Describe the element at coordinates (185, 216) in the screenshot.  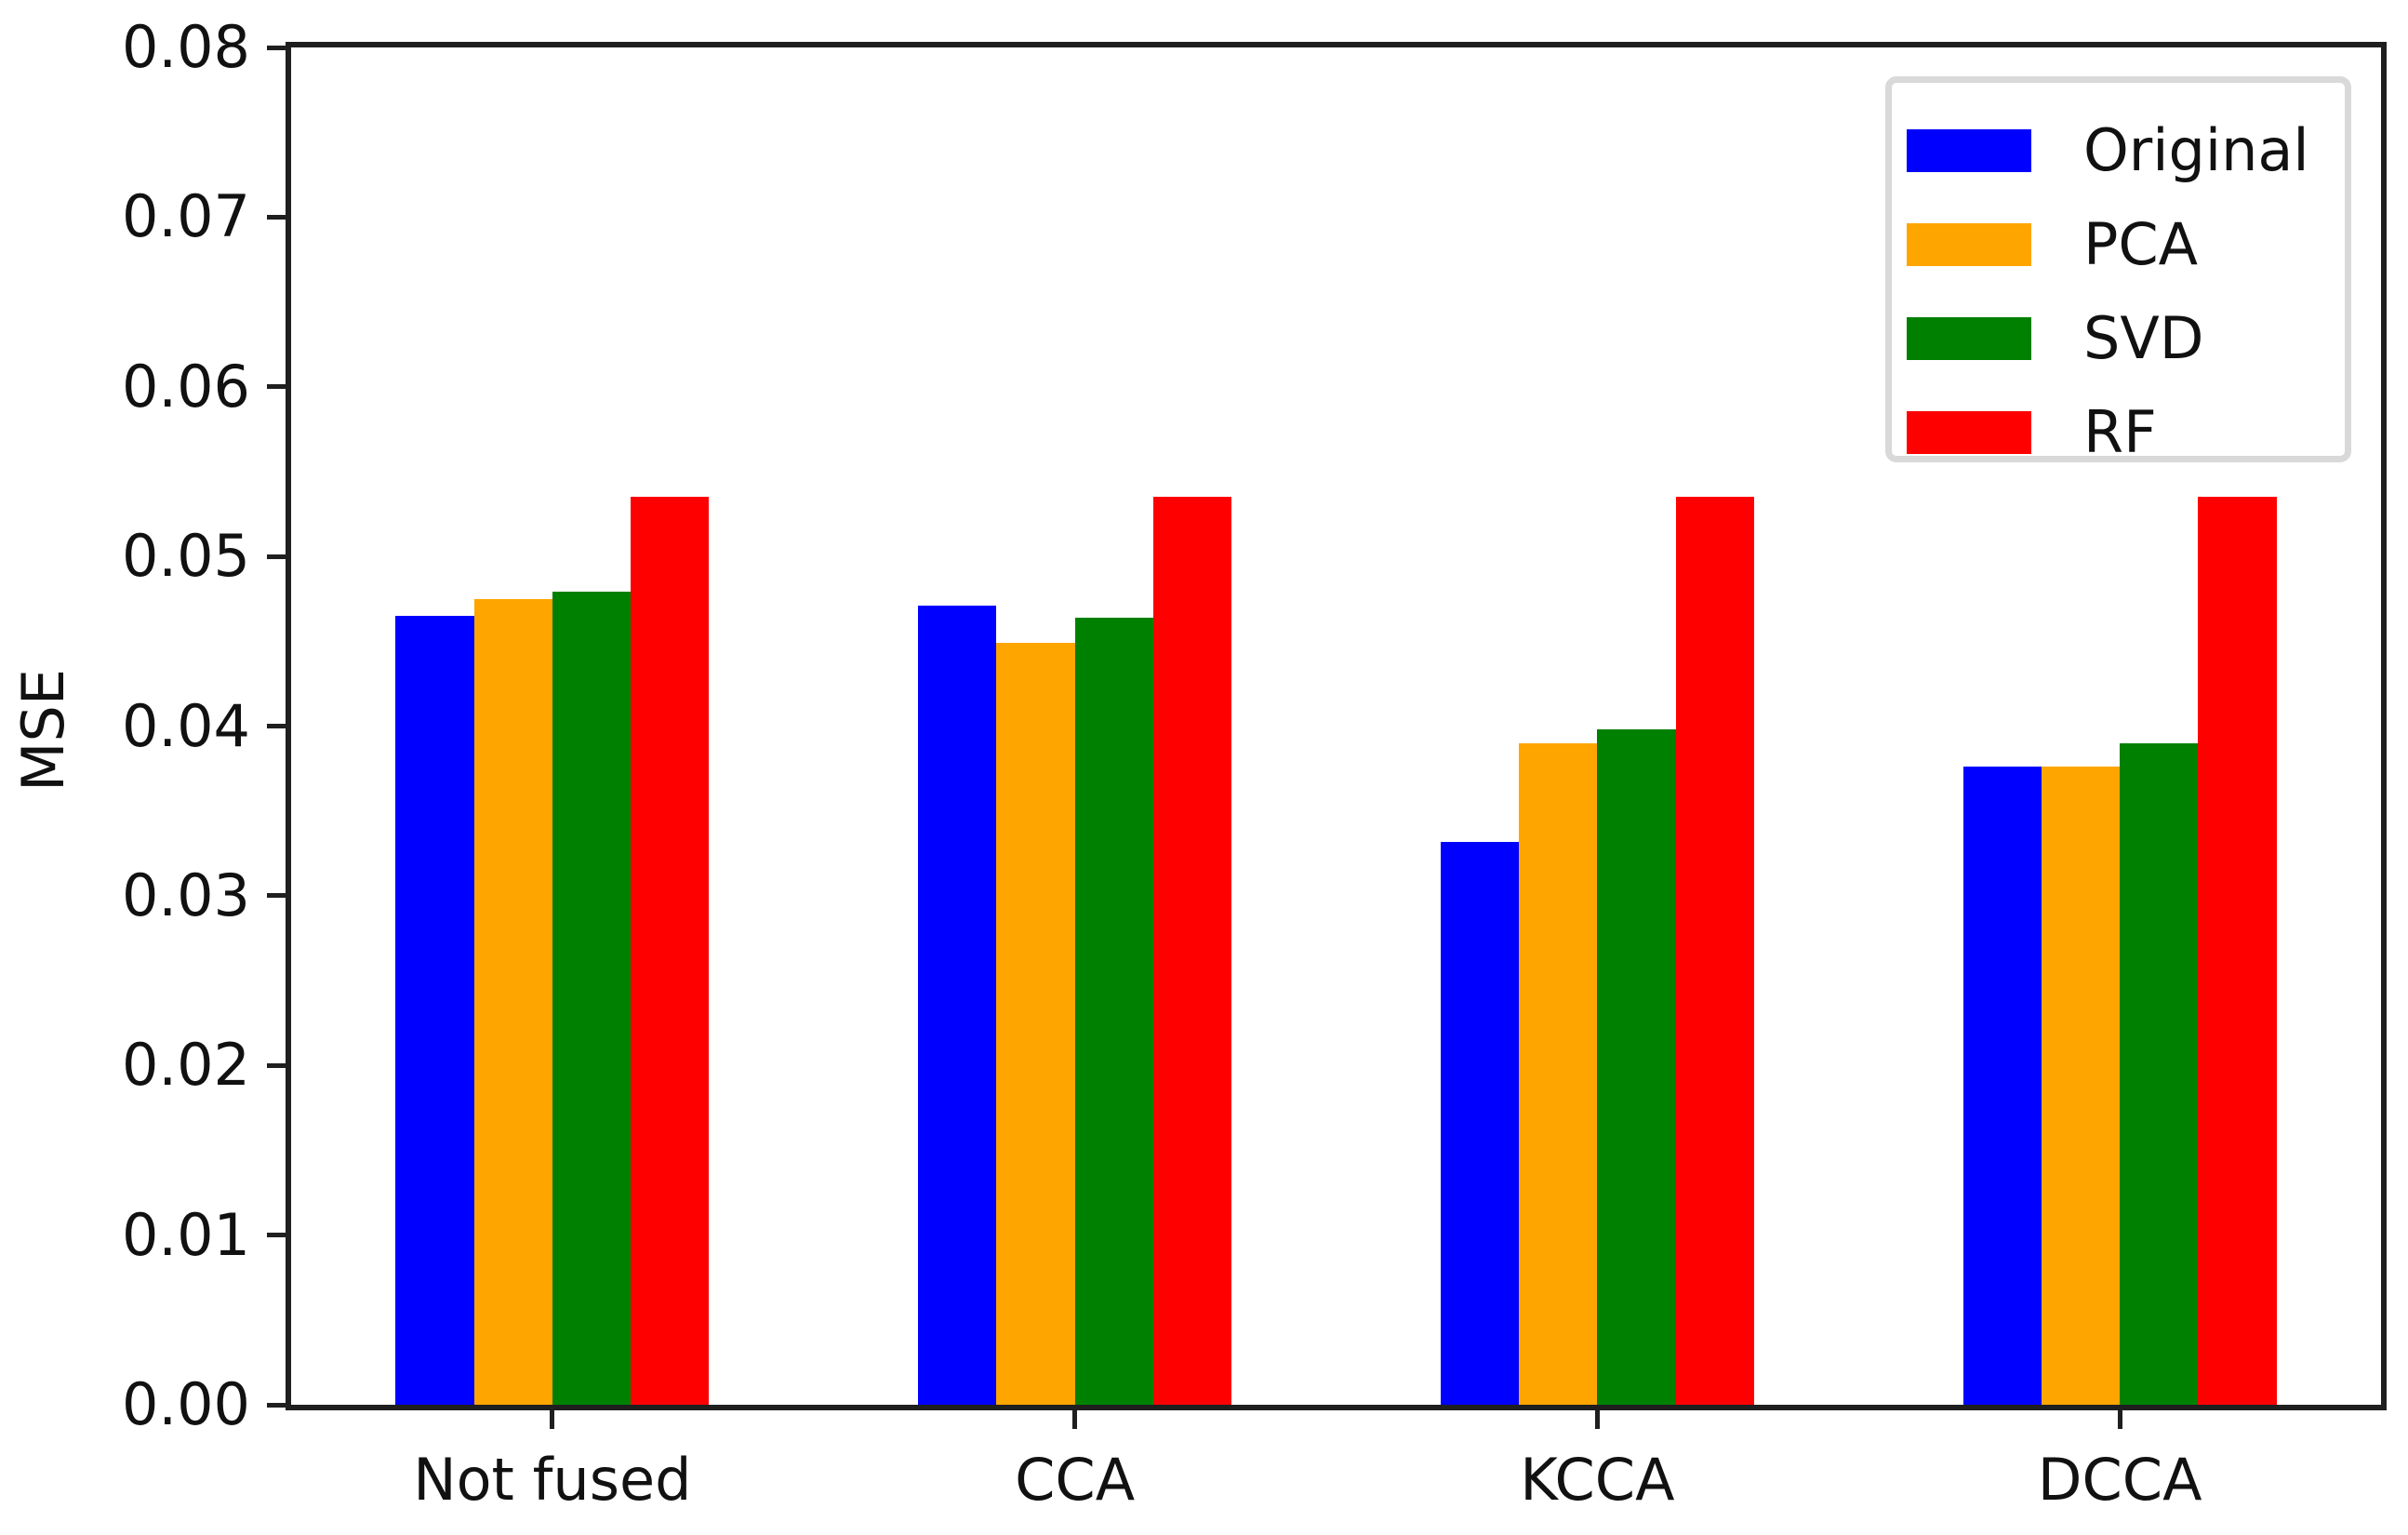
I see `y-tick-label: 0.07` at that location.